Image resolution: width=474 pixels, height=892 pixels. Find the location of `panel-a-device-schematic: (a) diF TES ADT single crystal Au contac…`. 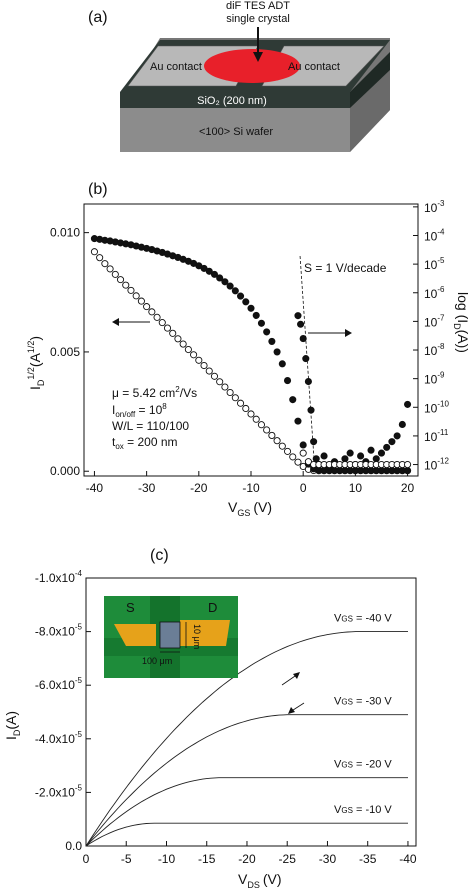

panel-a-device-schematic: (a) diF TES ADT single crystal Au contac… is located at coordinates (239, 76).